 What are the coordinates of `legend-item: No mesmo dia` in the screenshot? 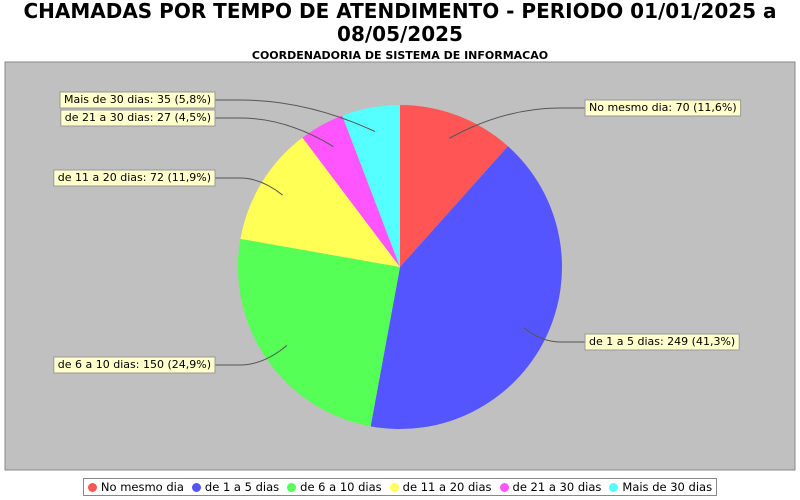 It's located at (135, 487).